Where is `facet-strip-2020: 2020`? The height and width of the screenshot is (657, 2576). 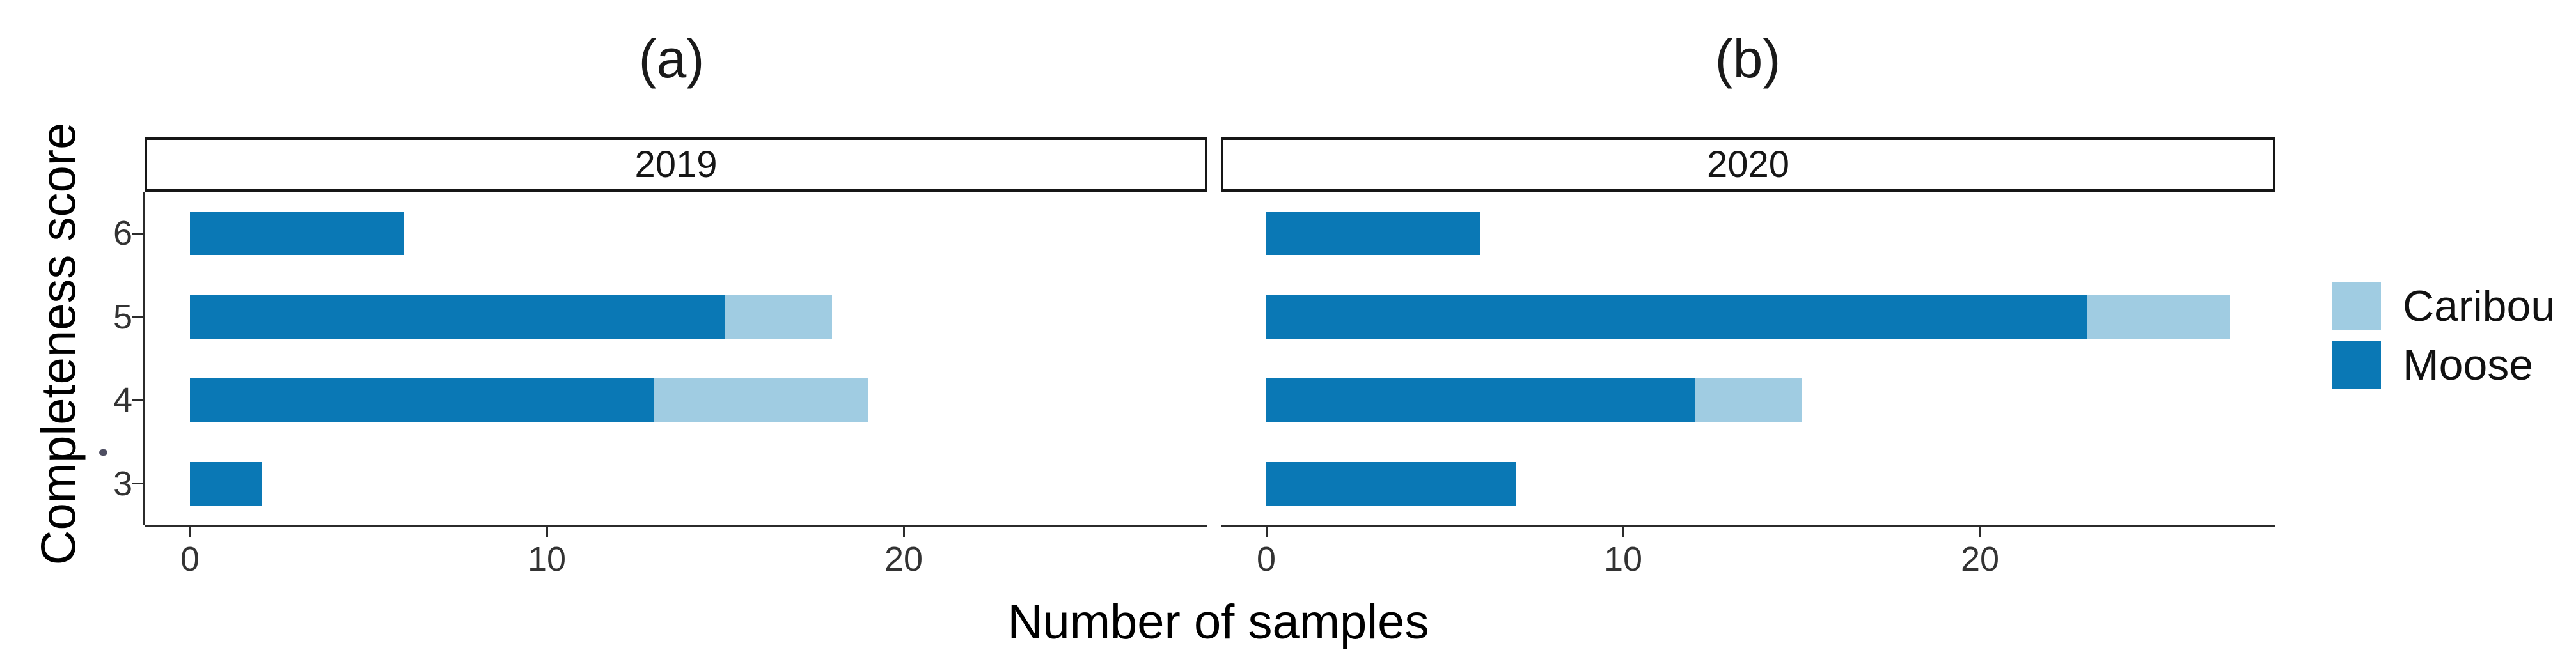
facet-strip-2020: 2020 is located at coordinates (1748, 164).